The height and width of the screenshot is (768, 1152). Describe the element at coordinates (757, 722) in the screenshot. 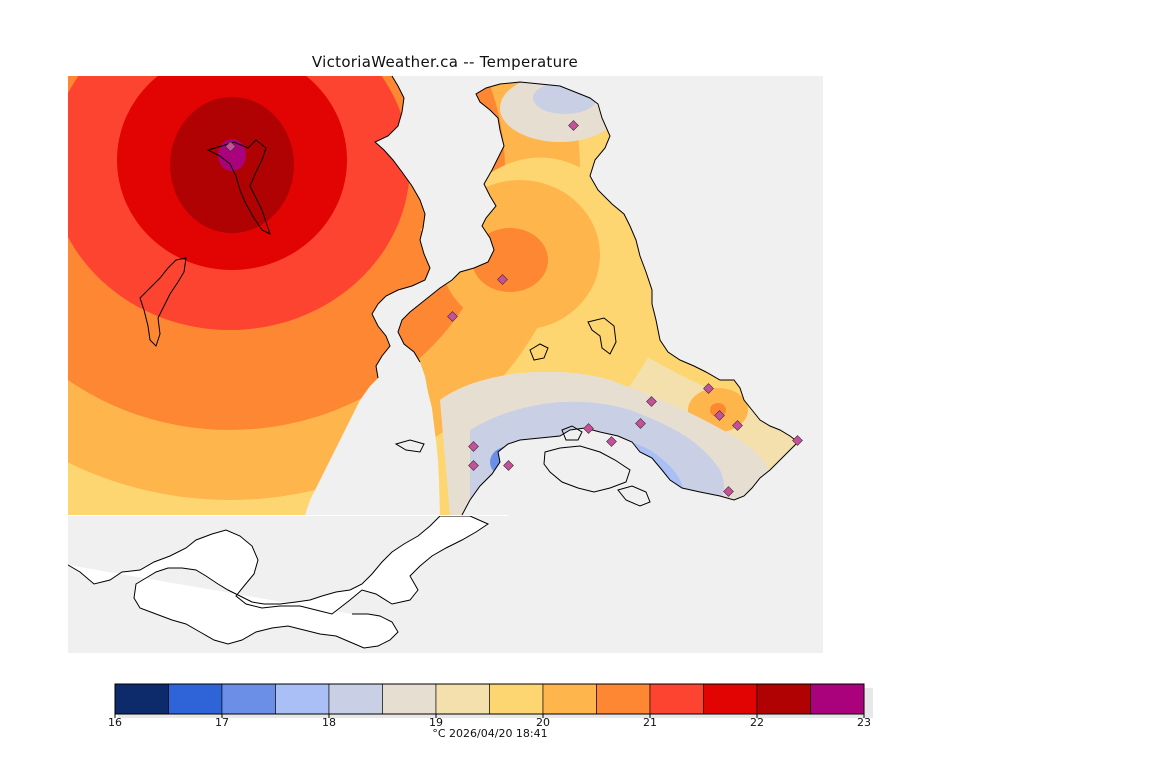

I see `legend-tick-label: 22` at that location.